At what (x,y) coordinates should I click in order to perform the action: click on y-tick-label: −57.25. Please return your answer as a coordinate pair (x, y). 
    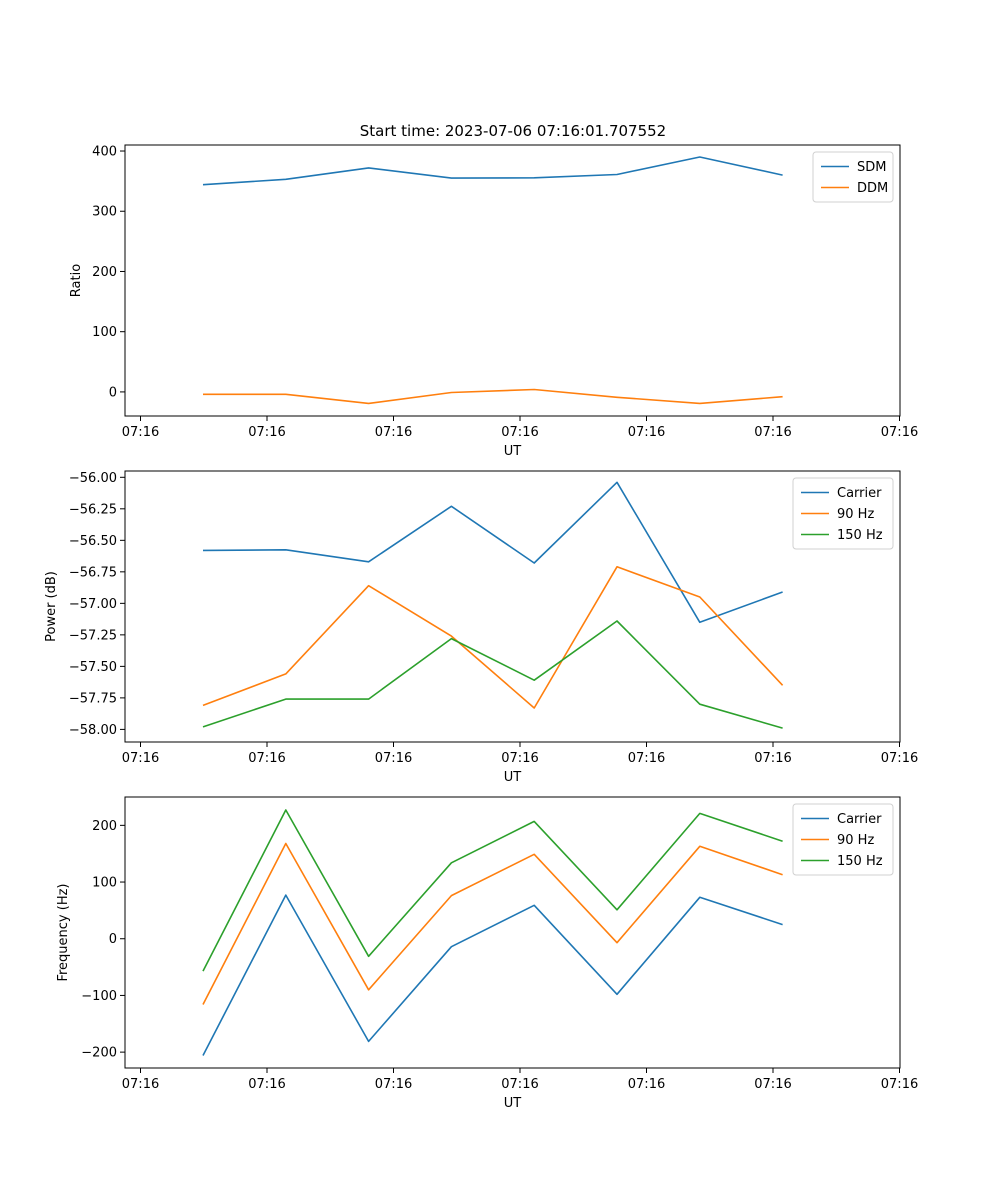
    Looking at the image, I should click on (93, 635).